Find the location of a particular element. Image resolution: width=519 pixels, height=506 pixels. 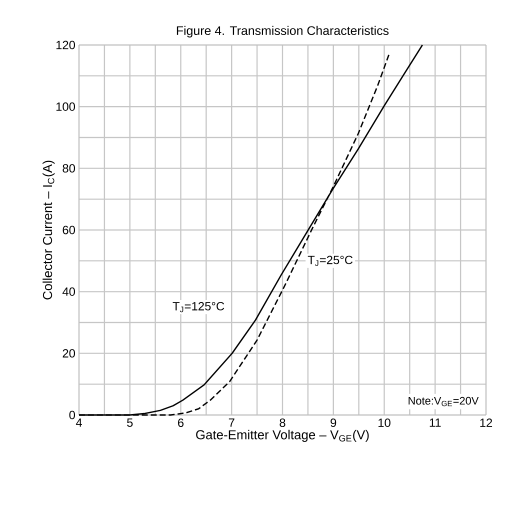

x-tick-label: 11 is located at coordinates (435, 422).